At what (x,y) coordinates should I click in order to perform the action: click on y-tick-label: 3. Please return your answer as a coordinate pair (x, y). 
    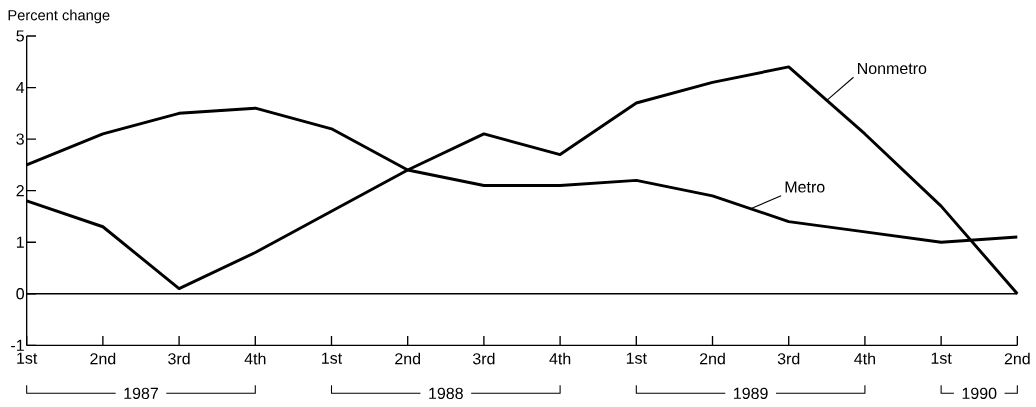
    Looking at the image, I should click on (20, 139).